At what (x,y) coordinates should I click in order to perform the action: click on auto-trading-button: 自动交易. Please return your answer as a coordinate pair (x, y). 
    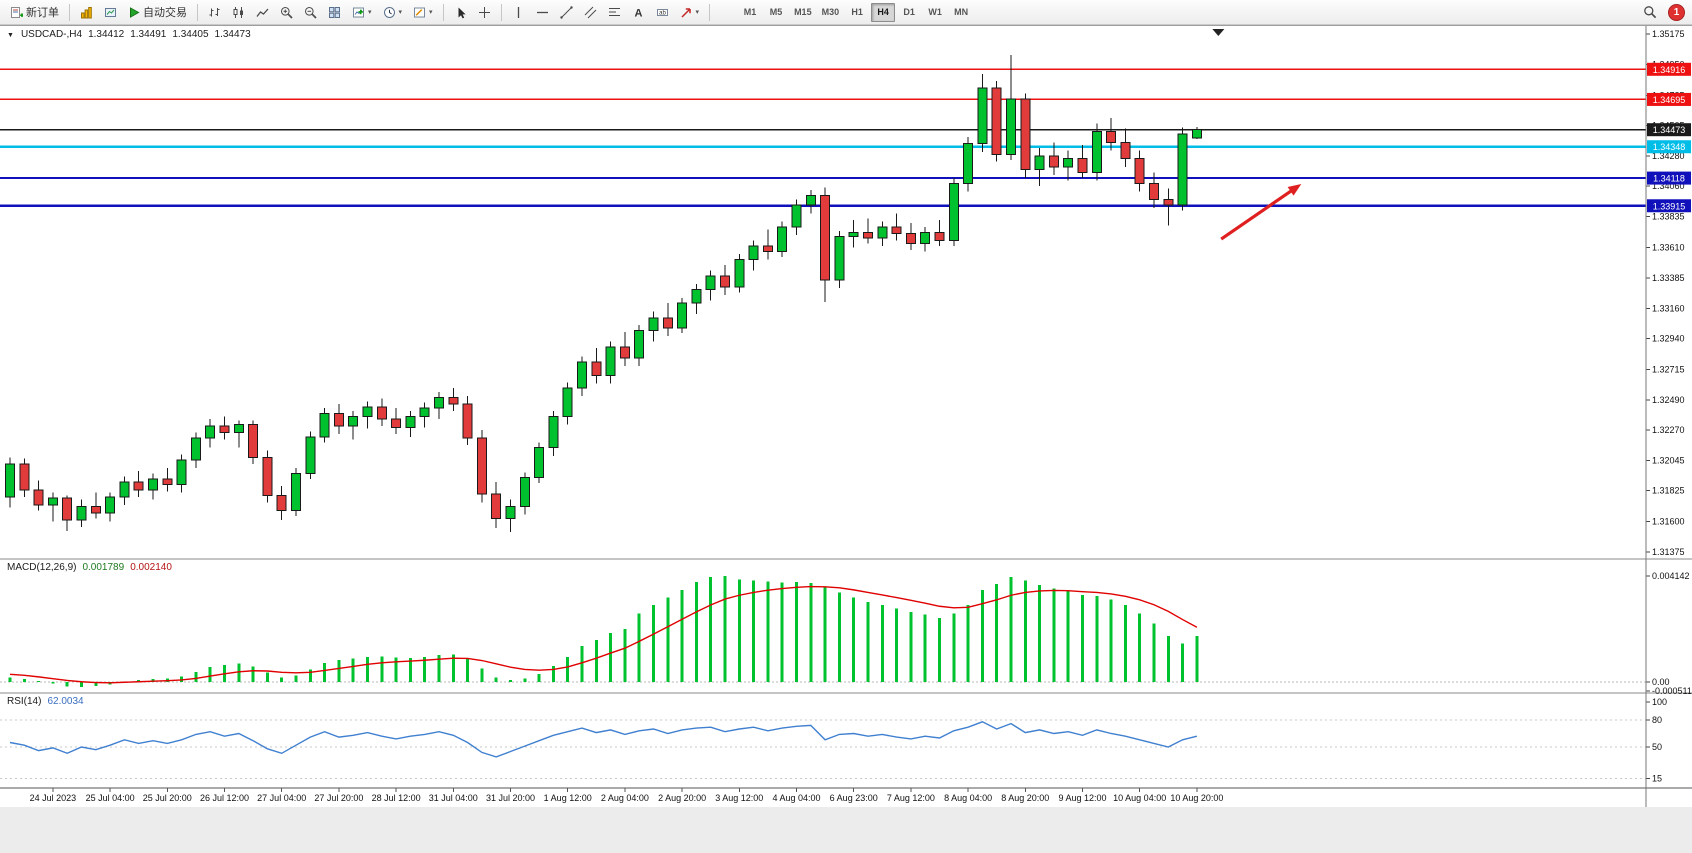
    Looking at the image, I should click on (157, 12).